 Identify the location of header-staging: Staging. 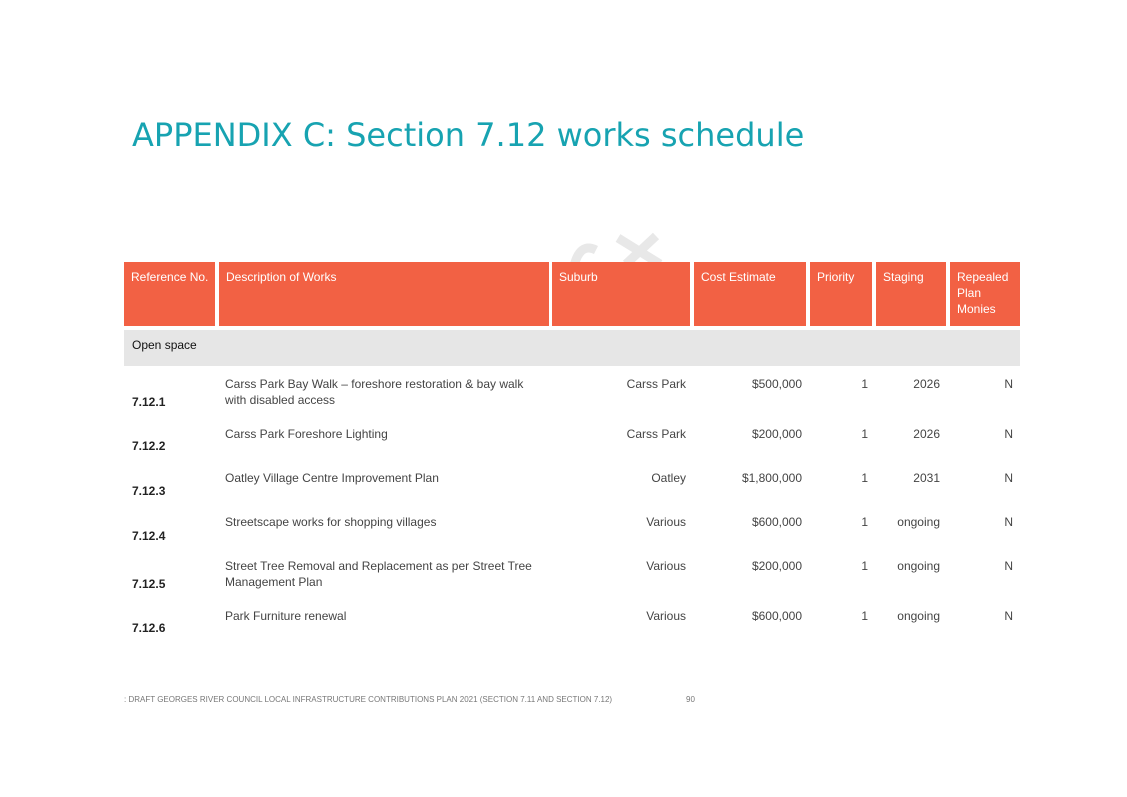
(911, 294).